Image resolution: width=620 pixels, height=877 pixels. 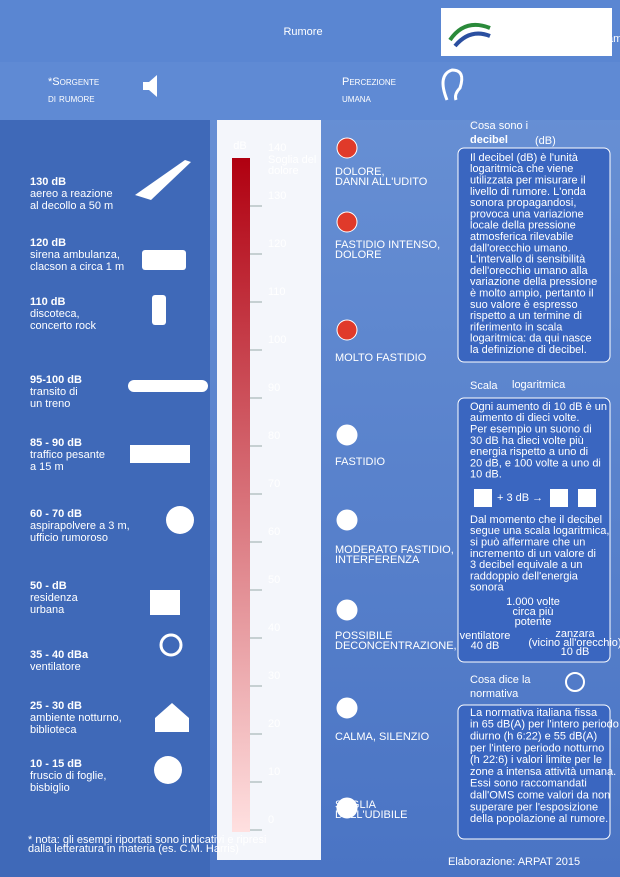 I want to click on tick-label: 120, so click(x=277, y=244).